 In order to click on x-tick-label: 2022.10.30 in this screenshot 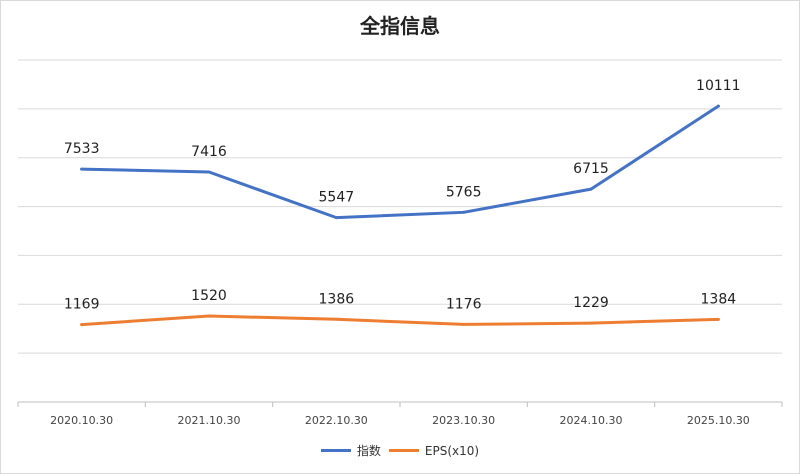, I will do `click(336, 420)`.